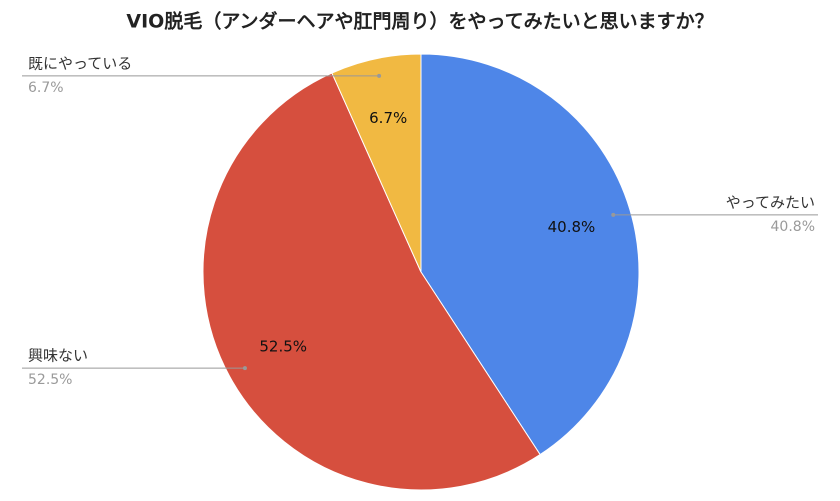  Describe the element at coordinates (770, 202) in the screenshot. I see `outer-name: やってみたい` at that location.